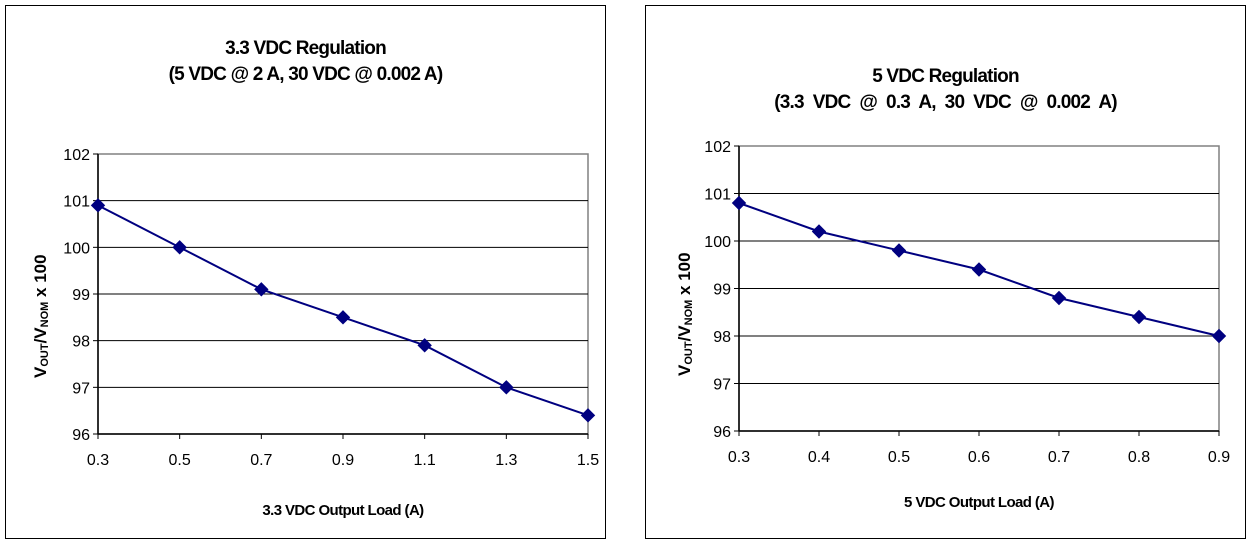 Image resolution: width=1251 pixels, height=544 pixels. What do you see at coordinates (945, 76) in the screenshot?
I see `chart-title-line-1: 5 VDC Regulation` at bounding box center [945, 76].